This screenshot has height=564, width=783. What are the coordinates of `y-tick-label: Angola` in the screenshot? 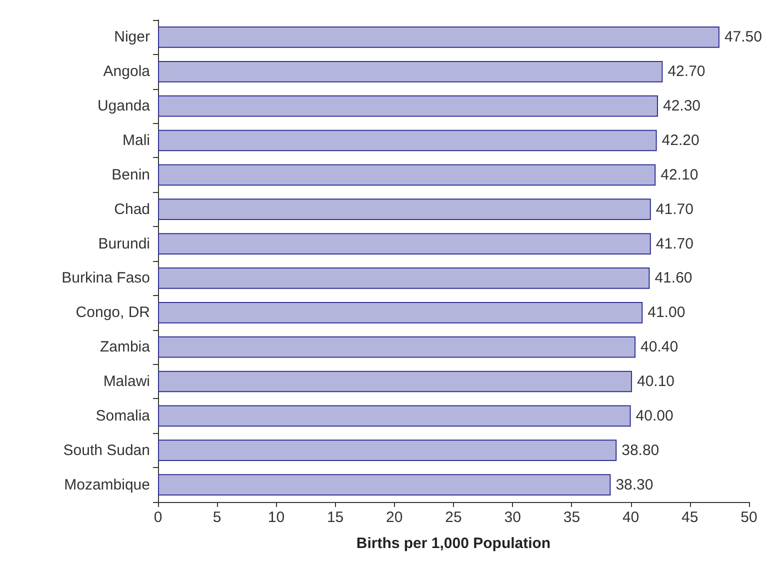 It's located at (127, 71).